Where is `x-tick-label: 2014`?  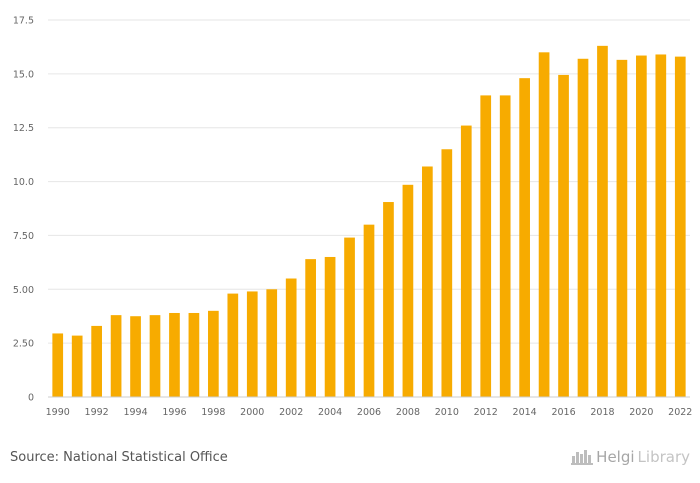
x-tick-label: 2014 is located at coordinates (525, 412).